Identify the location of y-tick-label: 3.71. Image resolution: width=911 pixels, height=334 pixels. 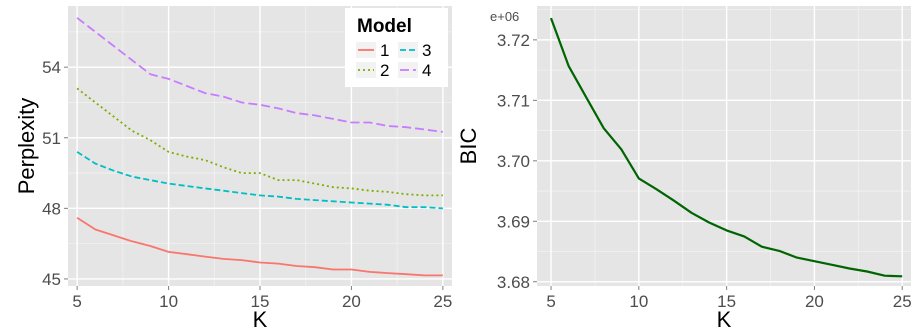
(513, 100).